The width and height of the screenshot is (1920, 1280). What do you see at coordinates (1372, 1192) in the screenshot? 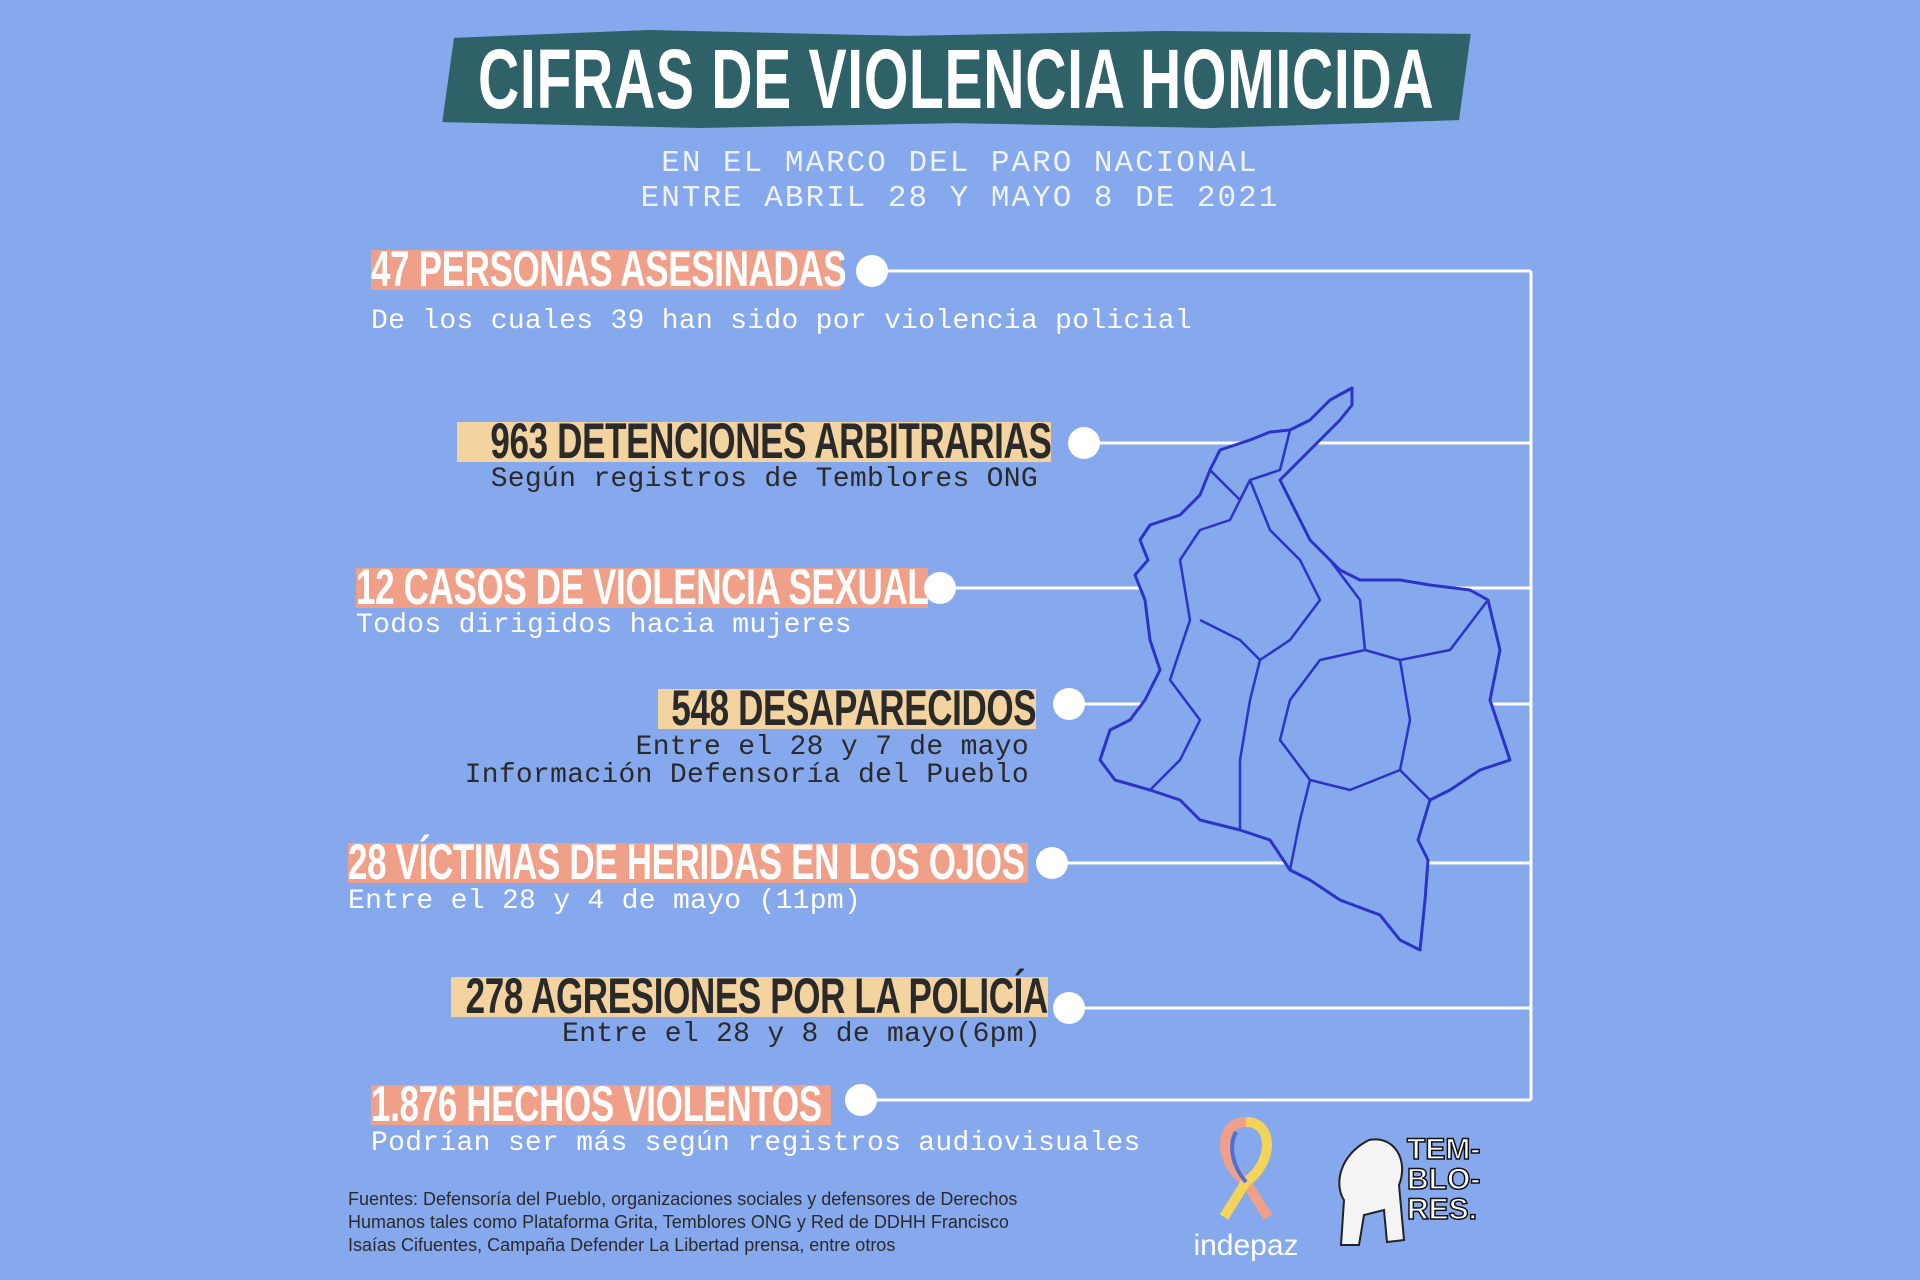
I see `elephant-icon` at bounding box center [1372, 1192].